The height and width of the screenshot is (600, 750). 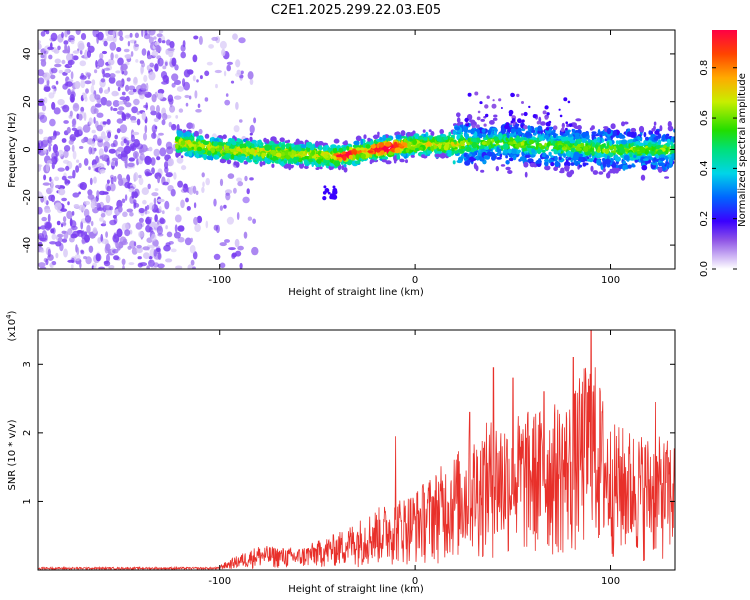 I want to click on spectrogram-y-tick-label: 40, so click(x=27, y=54).